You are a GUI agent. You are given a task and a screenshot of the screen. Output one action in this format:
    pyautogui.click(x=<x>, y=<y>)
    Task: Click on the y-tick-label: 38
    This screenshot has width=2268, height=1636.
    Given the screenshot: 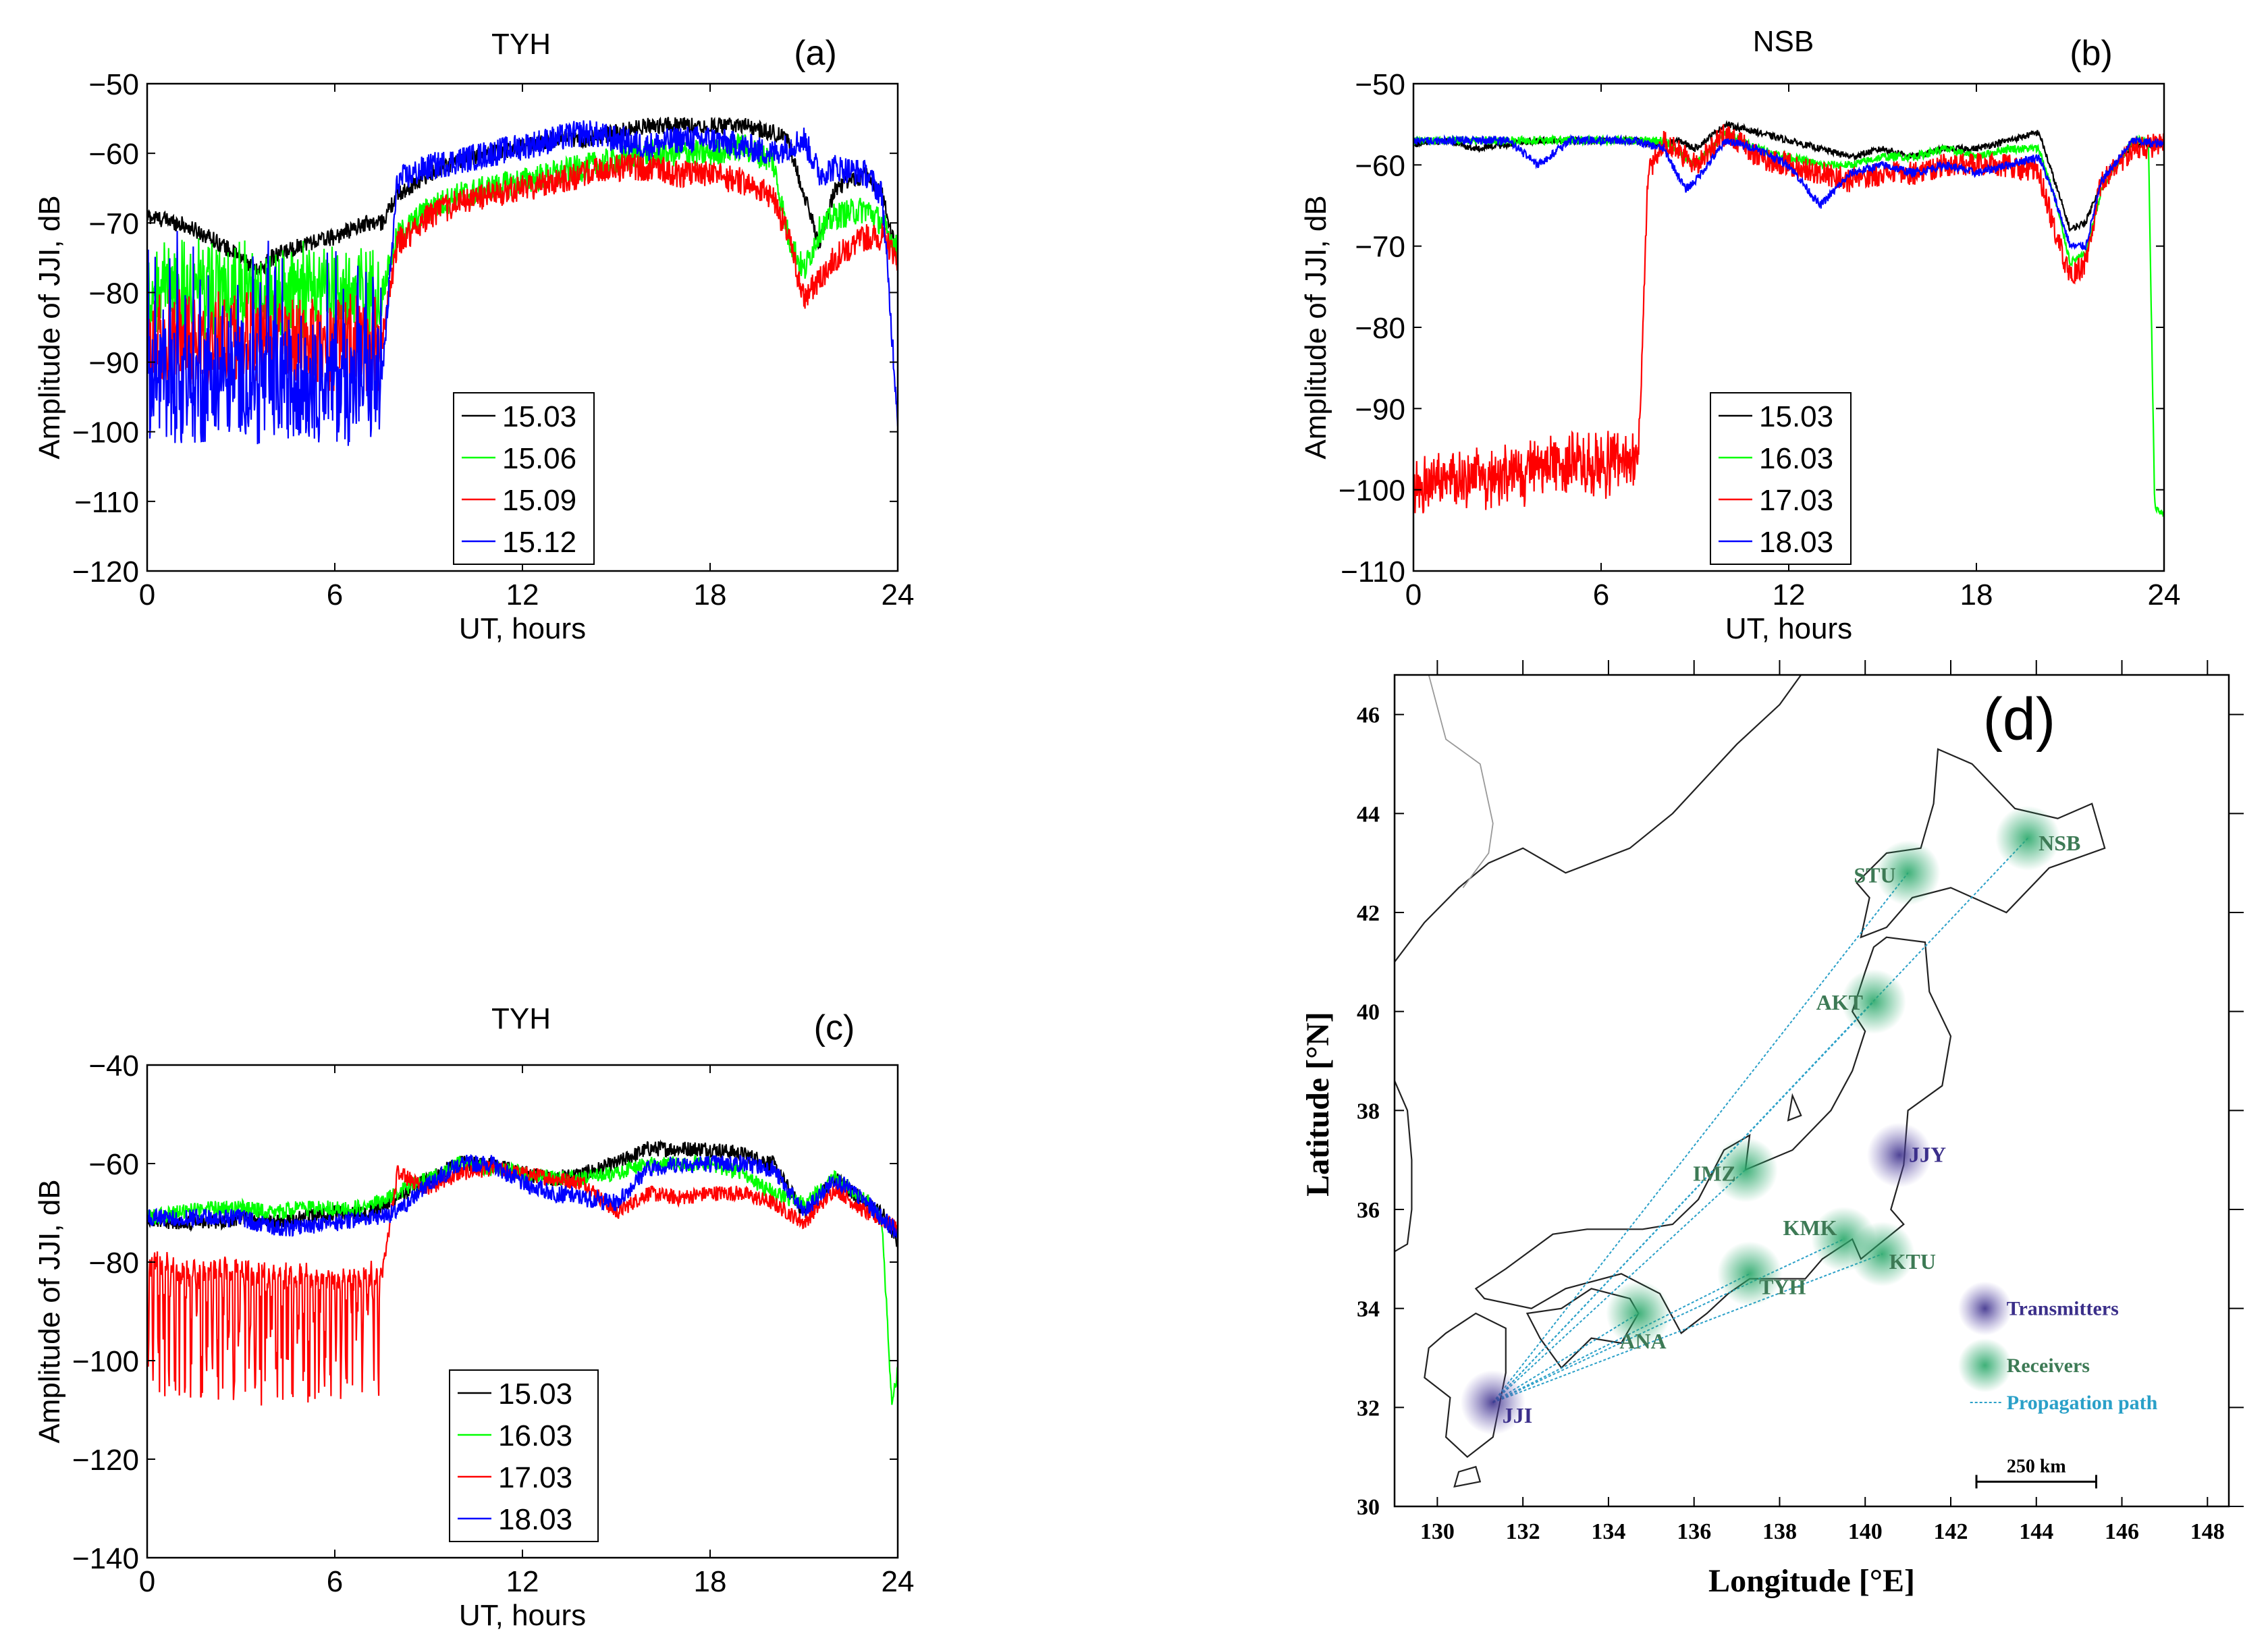 What is the action you would take?
    pyautogui.click(x=1368, y=1111)
    